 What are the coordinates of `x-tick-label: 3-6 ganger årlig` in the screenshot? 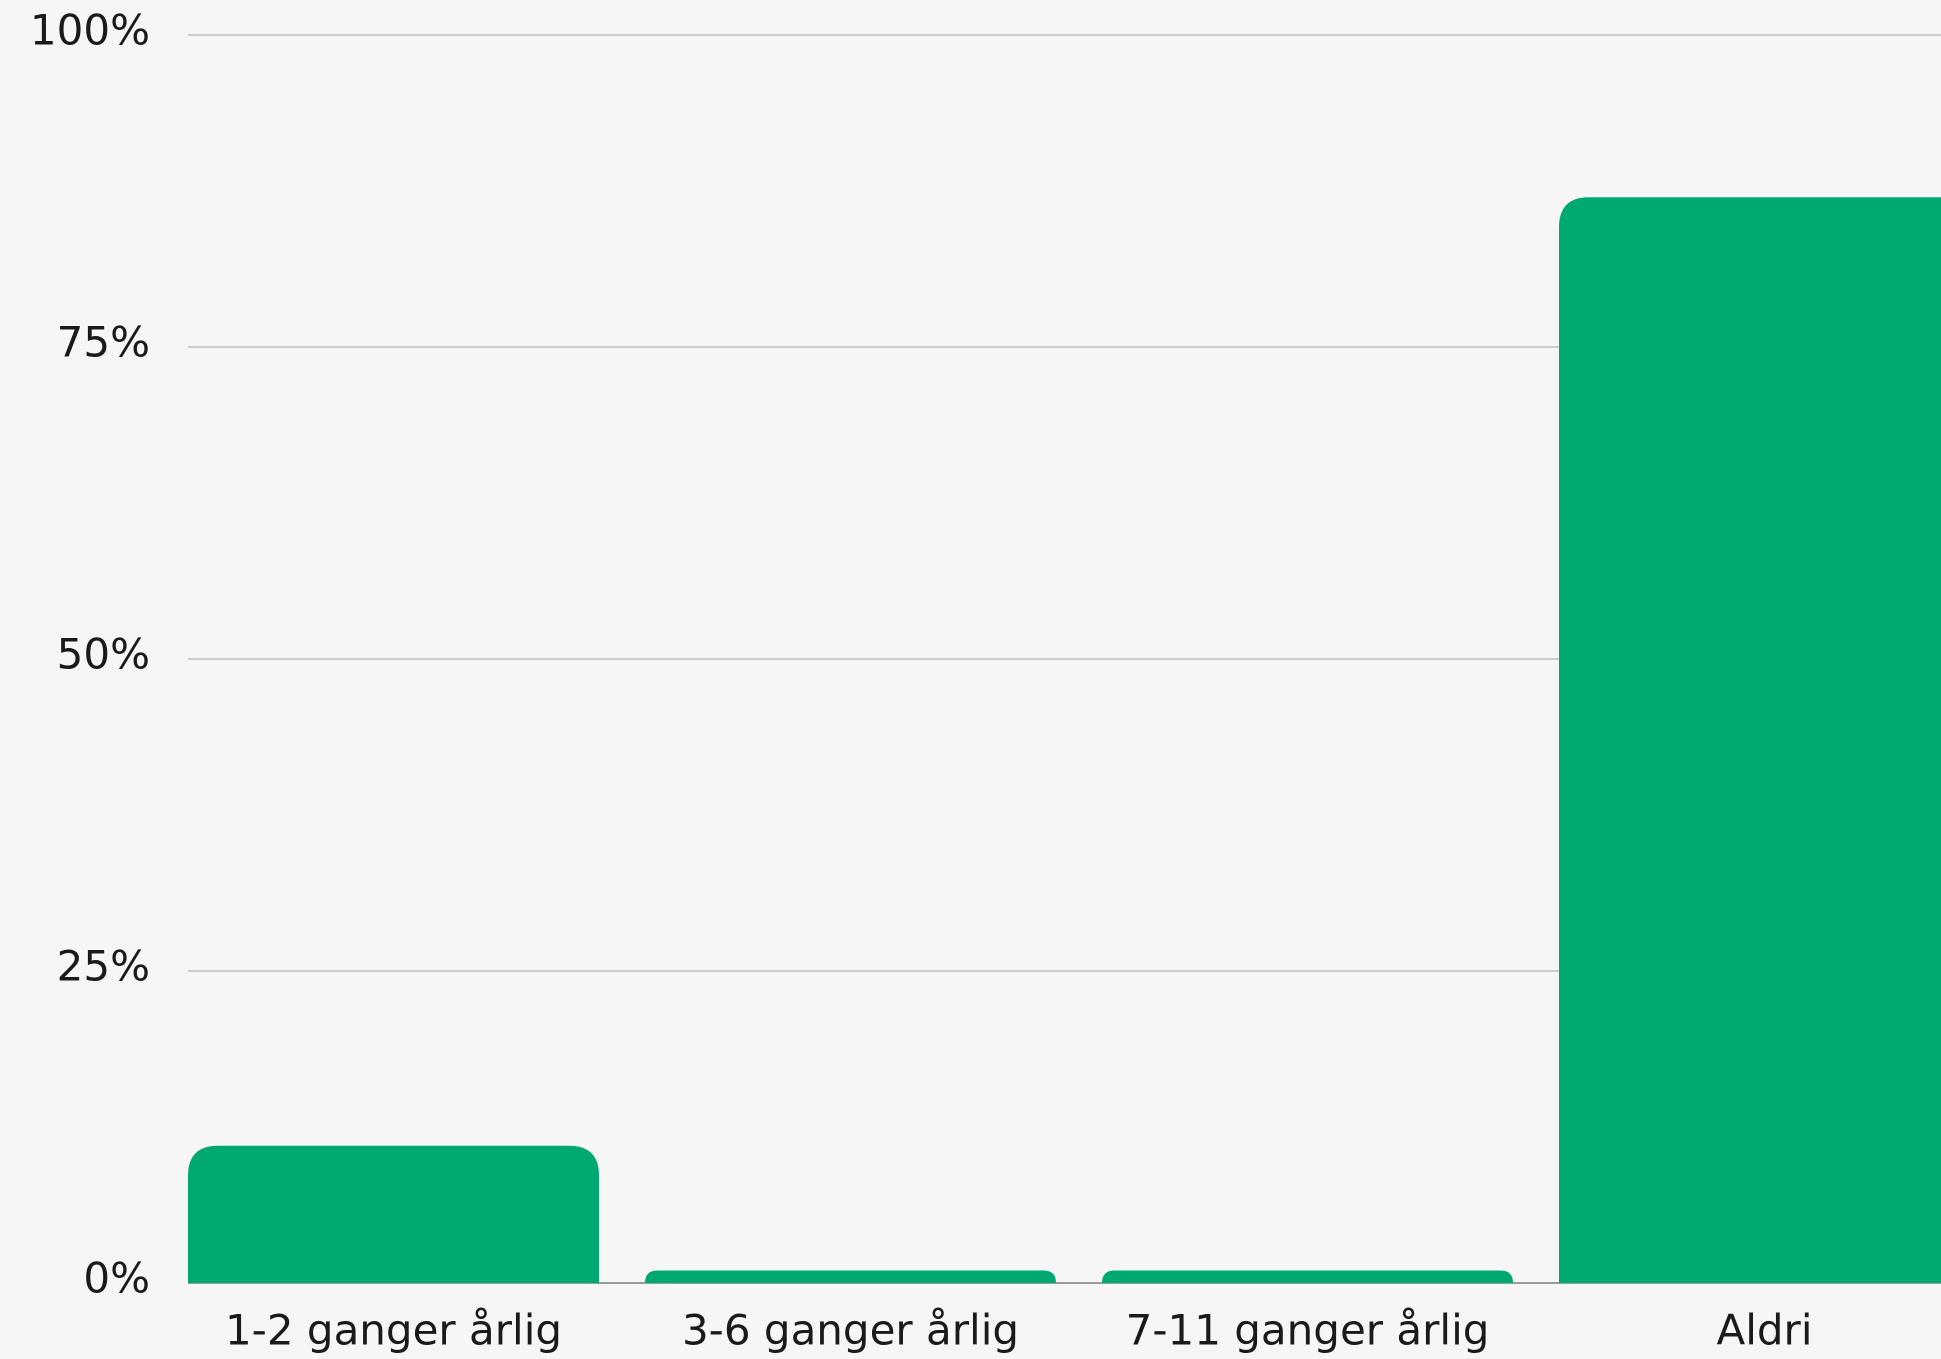 It's located at (850, 1330).